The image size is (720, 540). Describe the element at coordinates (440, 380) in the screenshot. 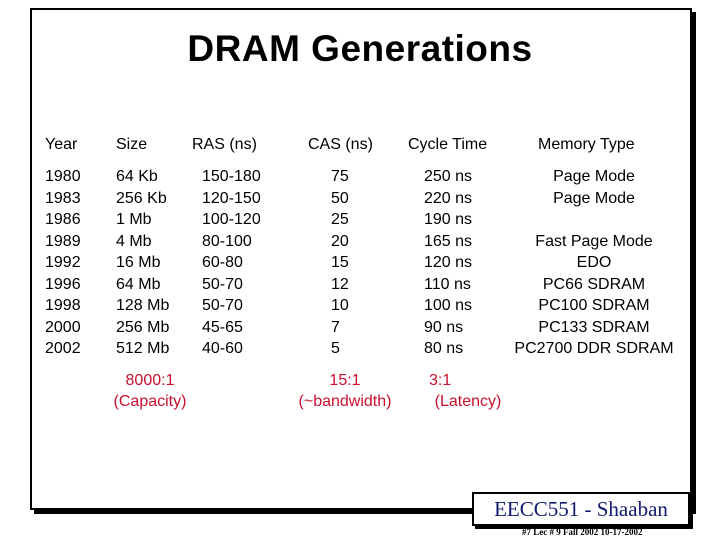

I see `latency-ratio-value: 3:1` at that location.